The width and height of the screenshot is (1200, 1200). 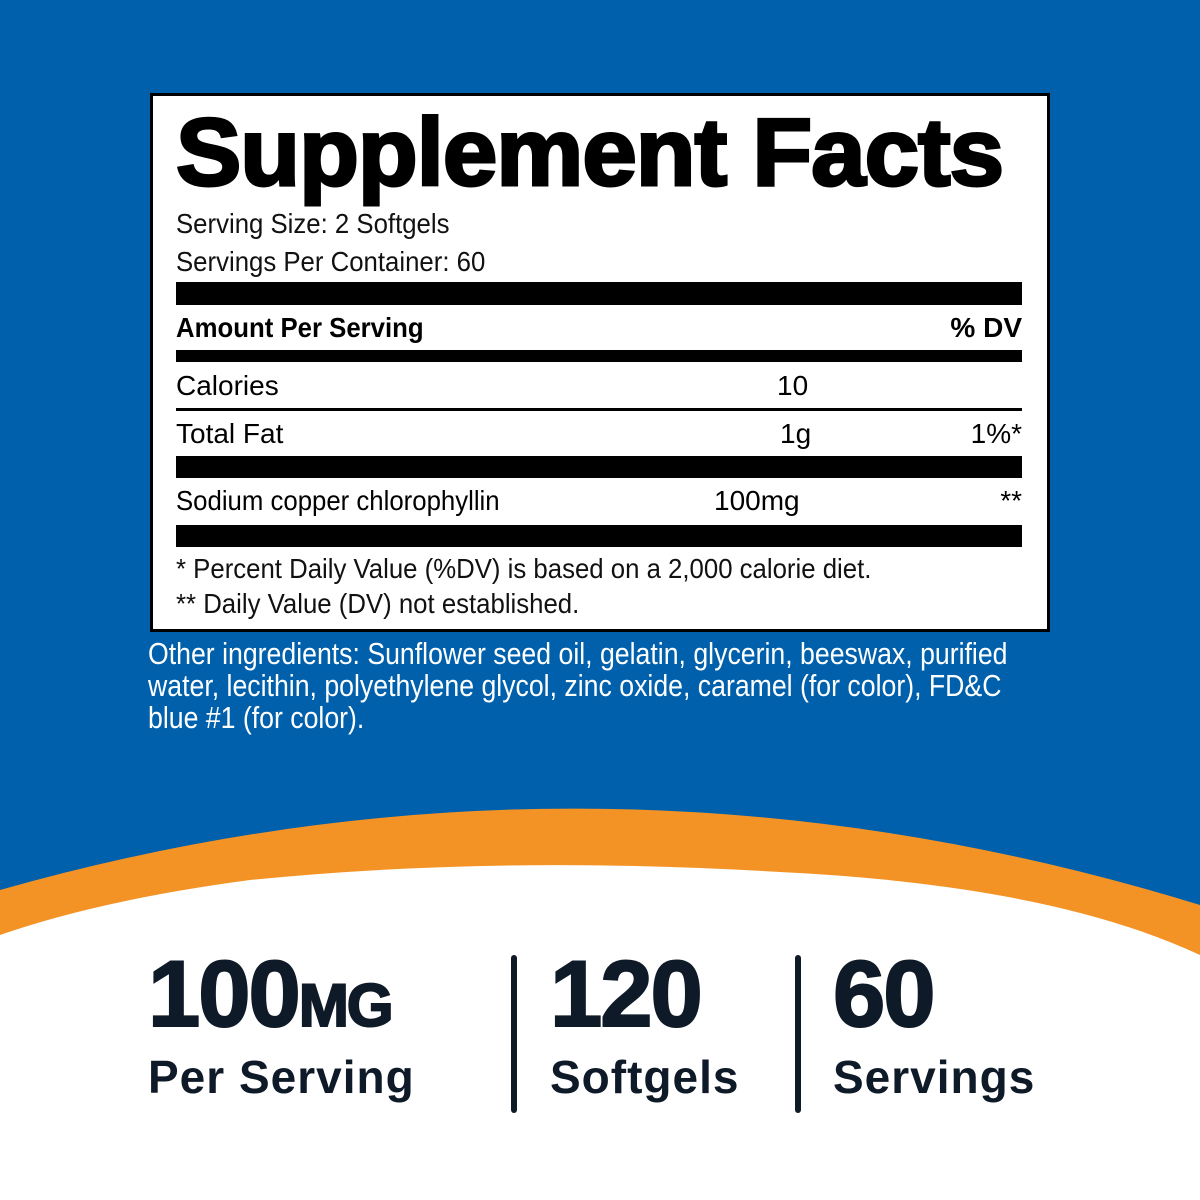 What do you see at coordinates (934, 1077) in the screenshot?
I see `stat-label: Servings` at bounding box center [934, 1077].